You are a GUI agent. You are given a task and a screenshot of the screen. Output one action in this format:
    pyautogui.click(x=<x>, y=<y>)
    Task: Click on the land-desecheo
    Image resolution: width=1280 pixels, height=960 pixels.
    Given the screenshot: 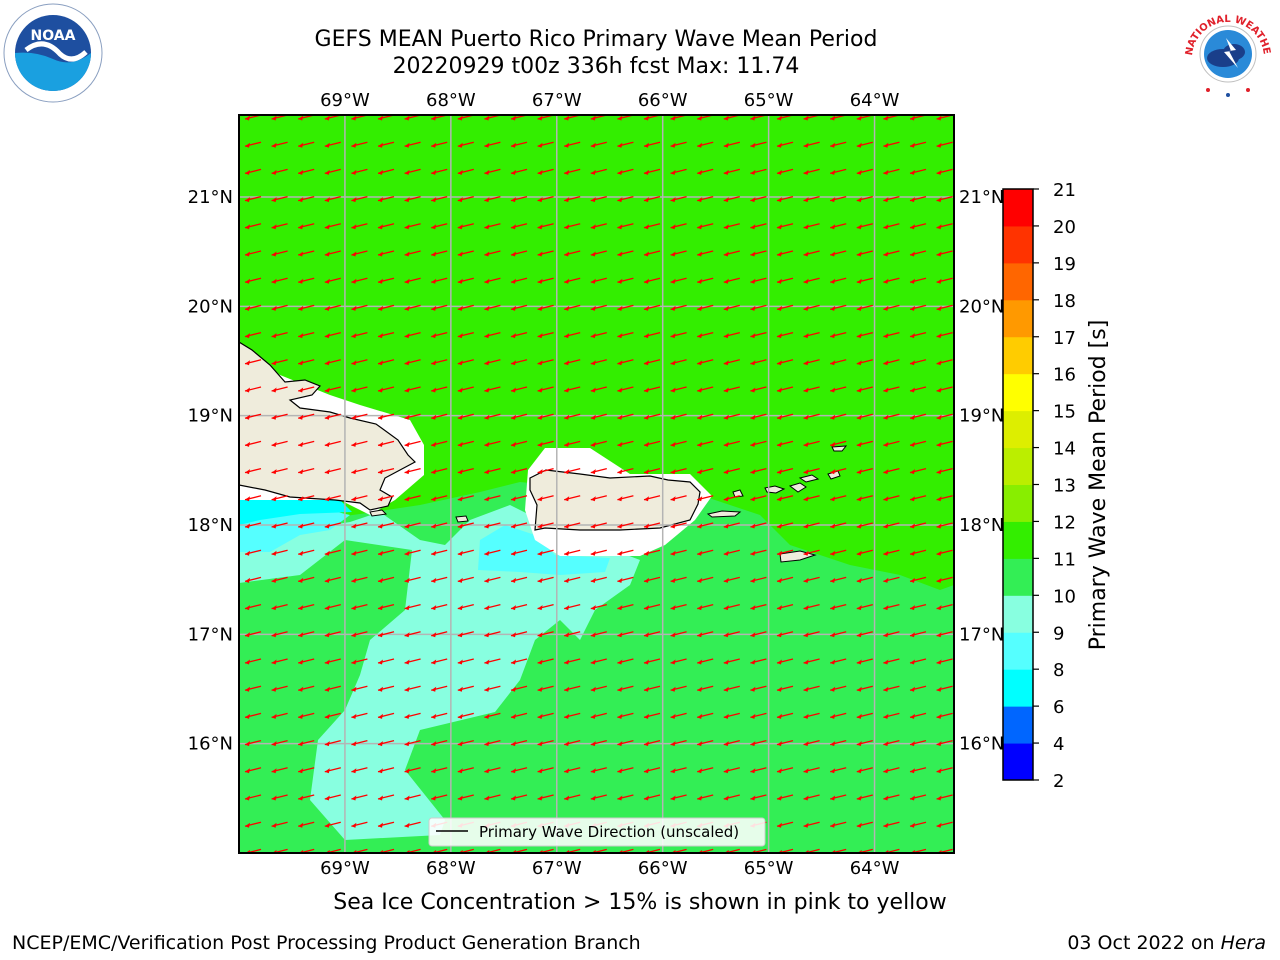 What is the action you would take?
    pyautogui.click(x=462, y=519)
    